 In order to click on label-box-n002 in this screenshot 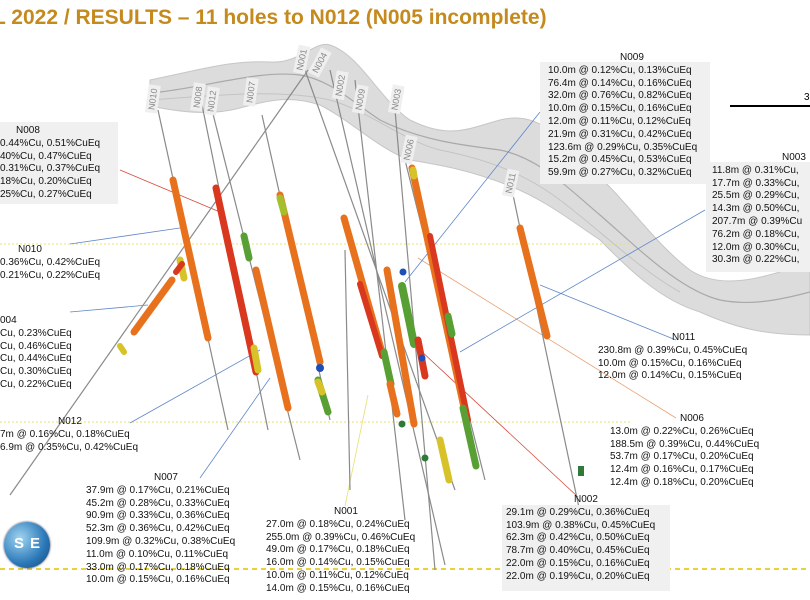, I will do `click(586, 548)`.